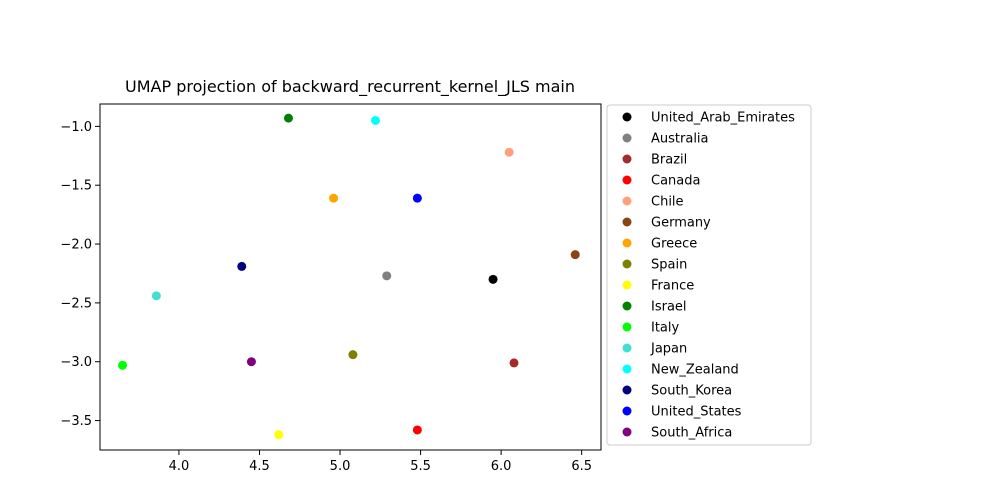  I want to click on y-tick-label: −3.0, so click(76, 362).